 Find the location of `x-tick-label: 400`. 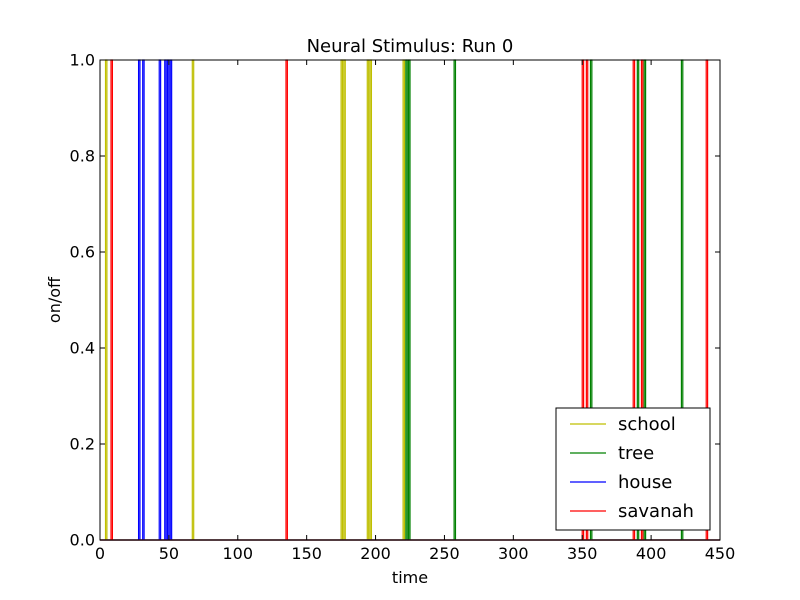

x-tick-label: 400 is located at coordinates (651, 553).